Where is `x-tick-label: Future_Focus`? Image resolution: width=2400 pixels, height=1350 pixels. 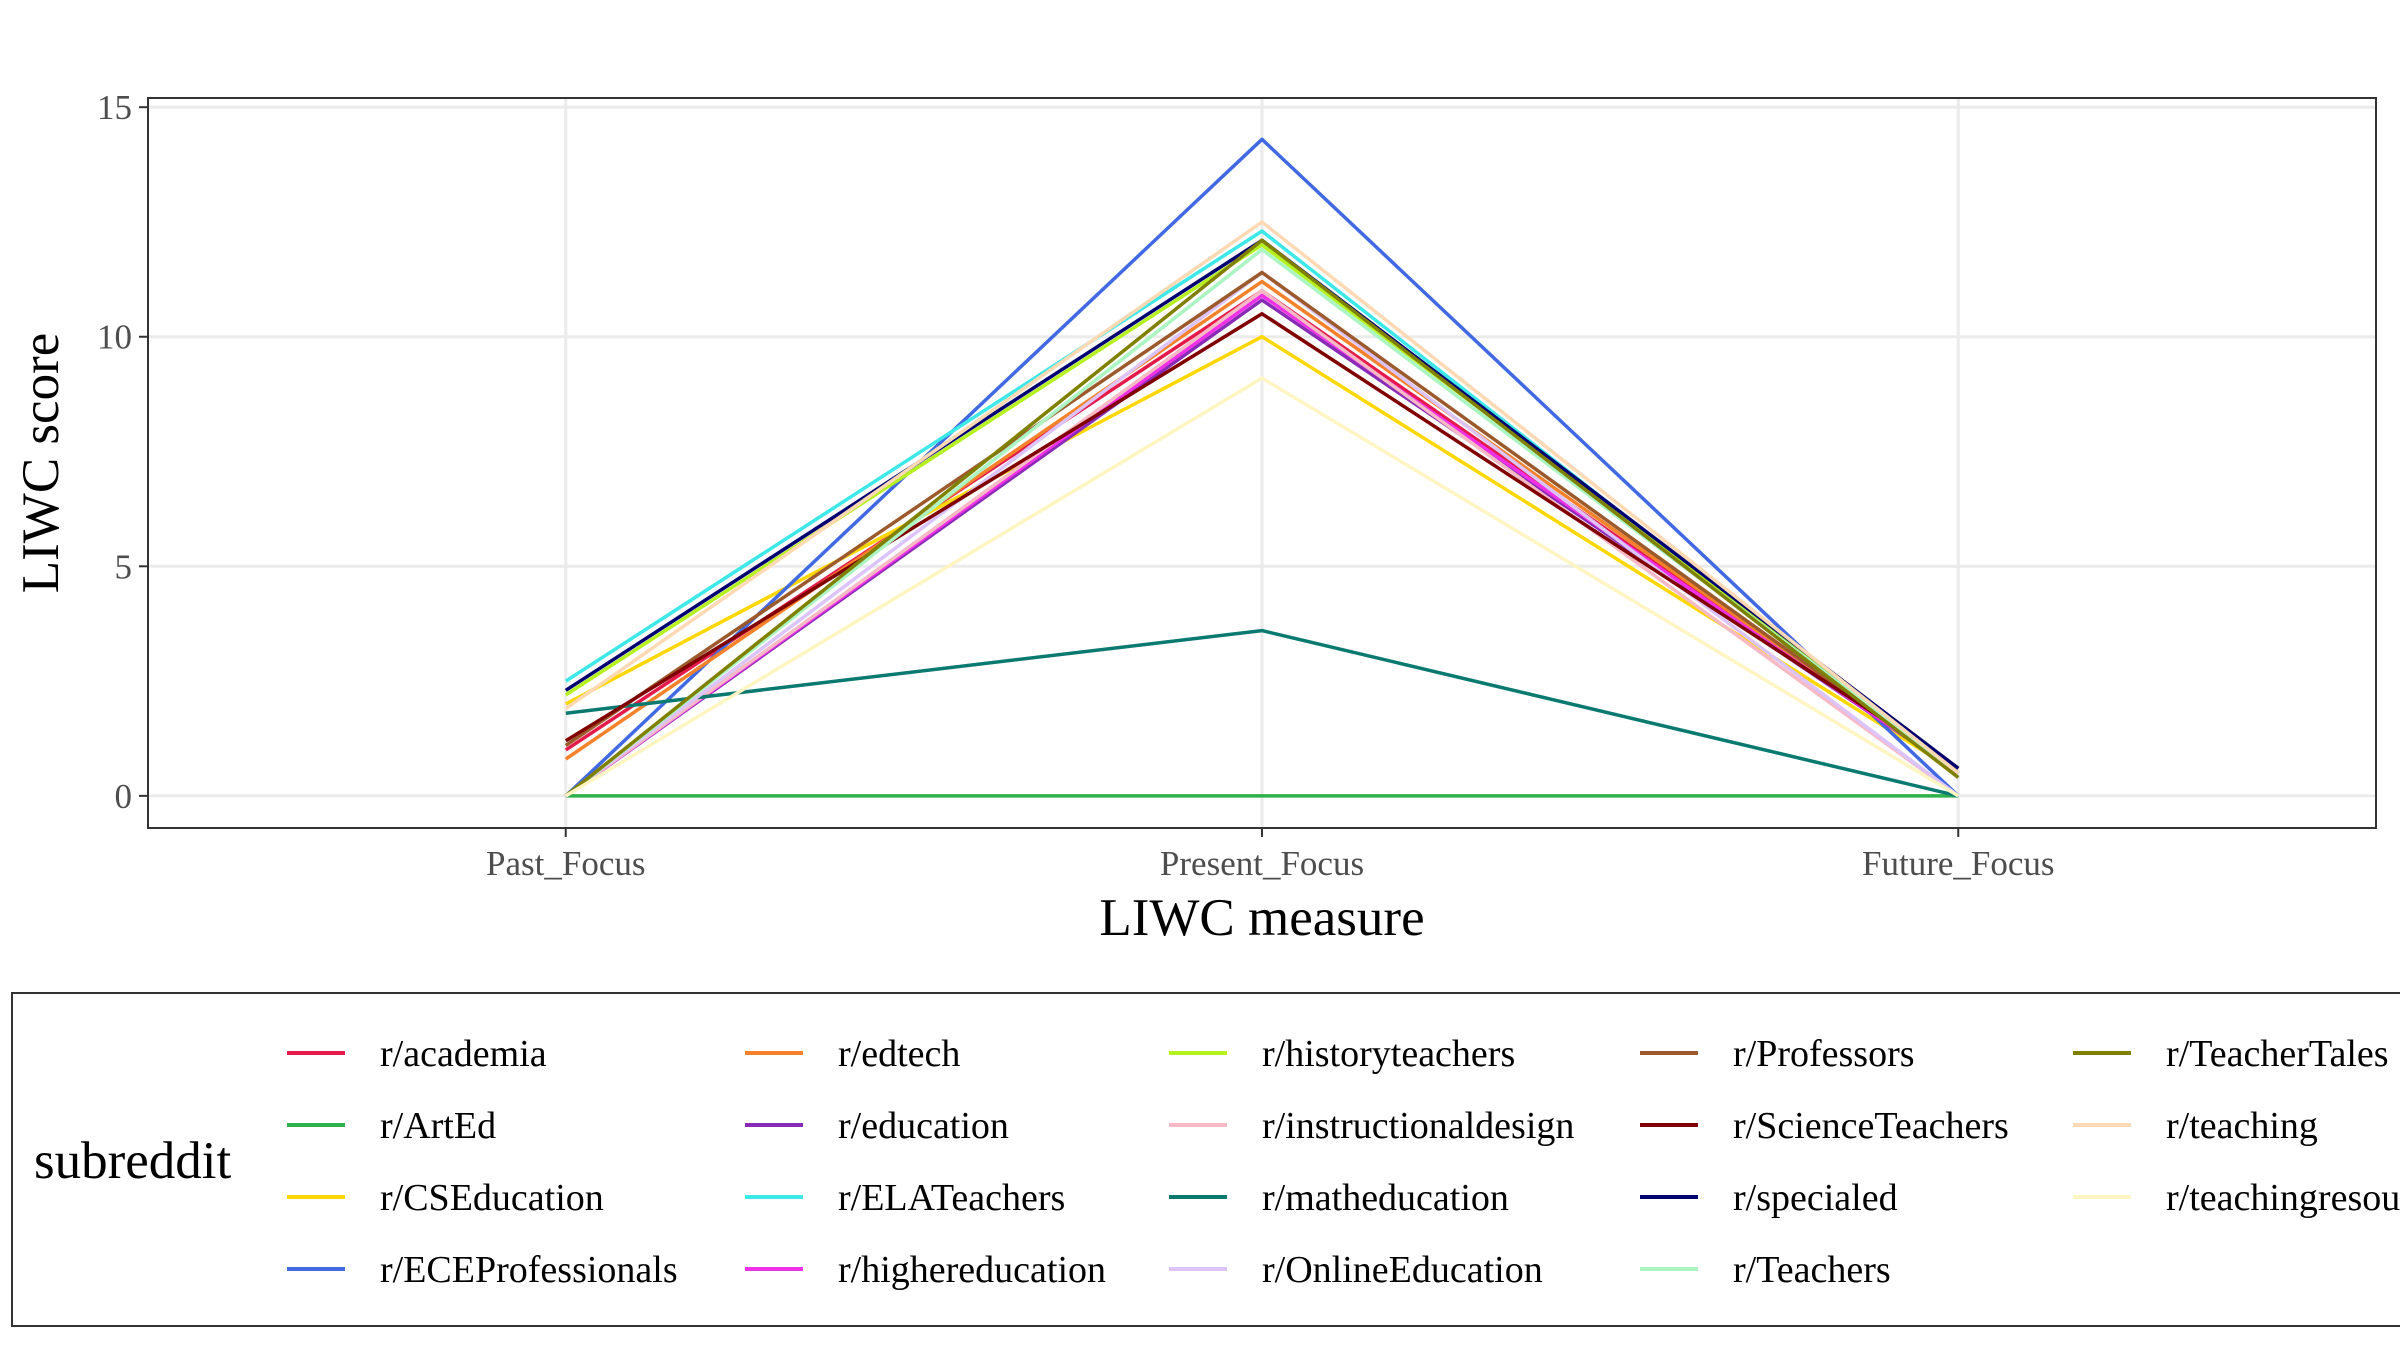
x-tick-label: Future_Focus is located at coordinates (1958, 863).